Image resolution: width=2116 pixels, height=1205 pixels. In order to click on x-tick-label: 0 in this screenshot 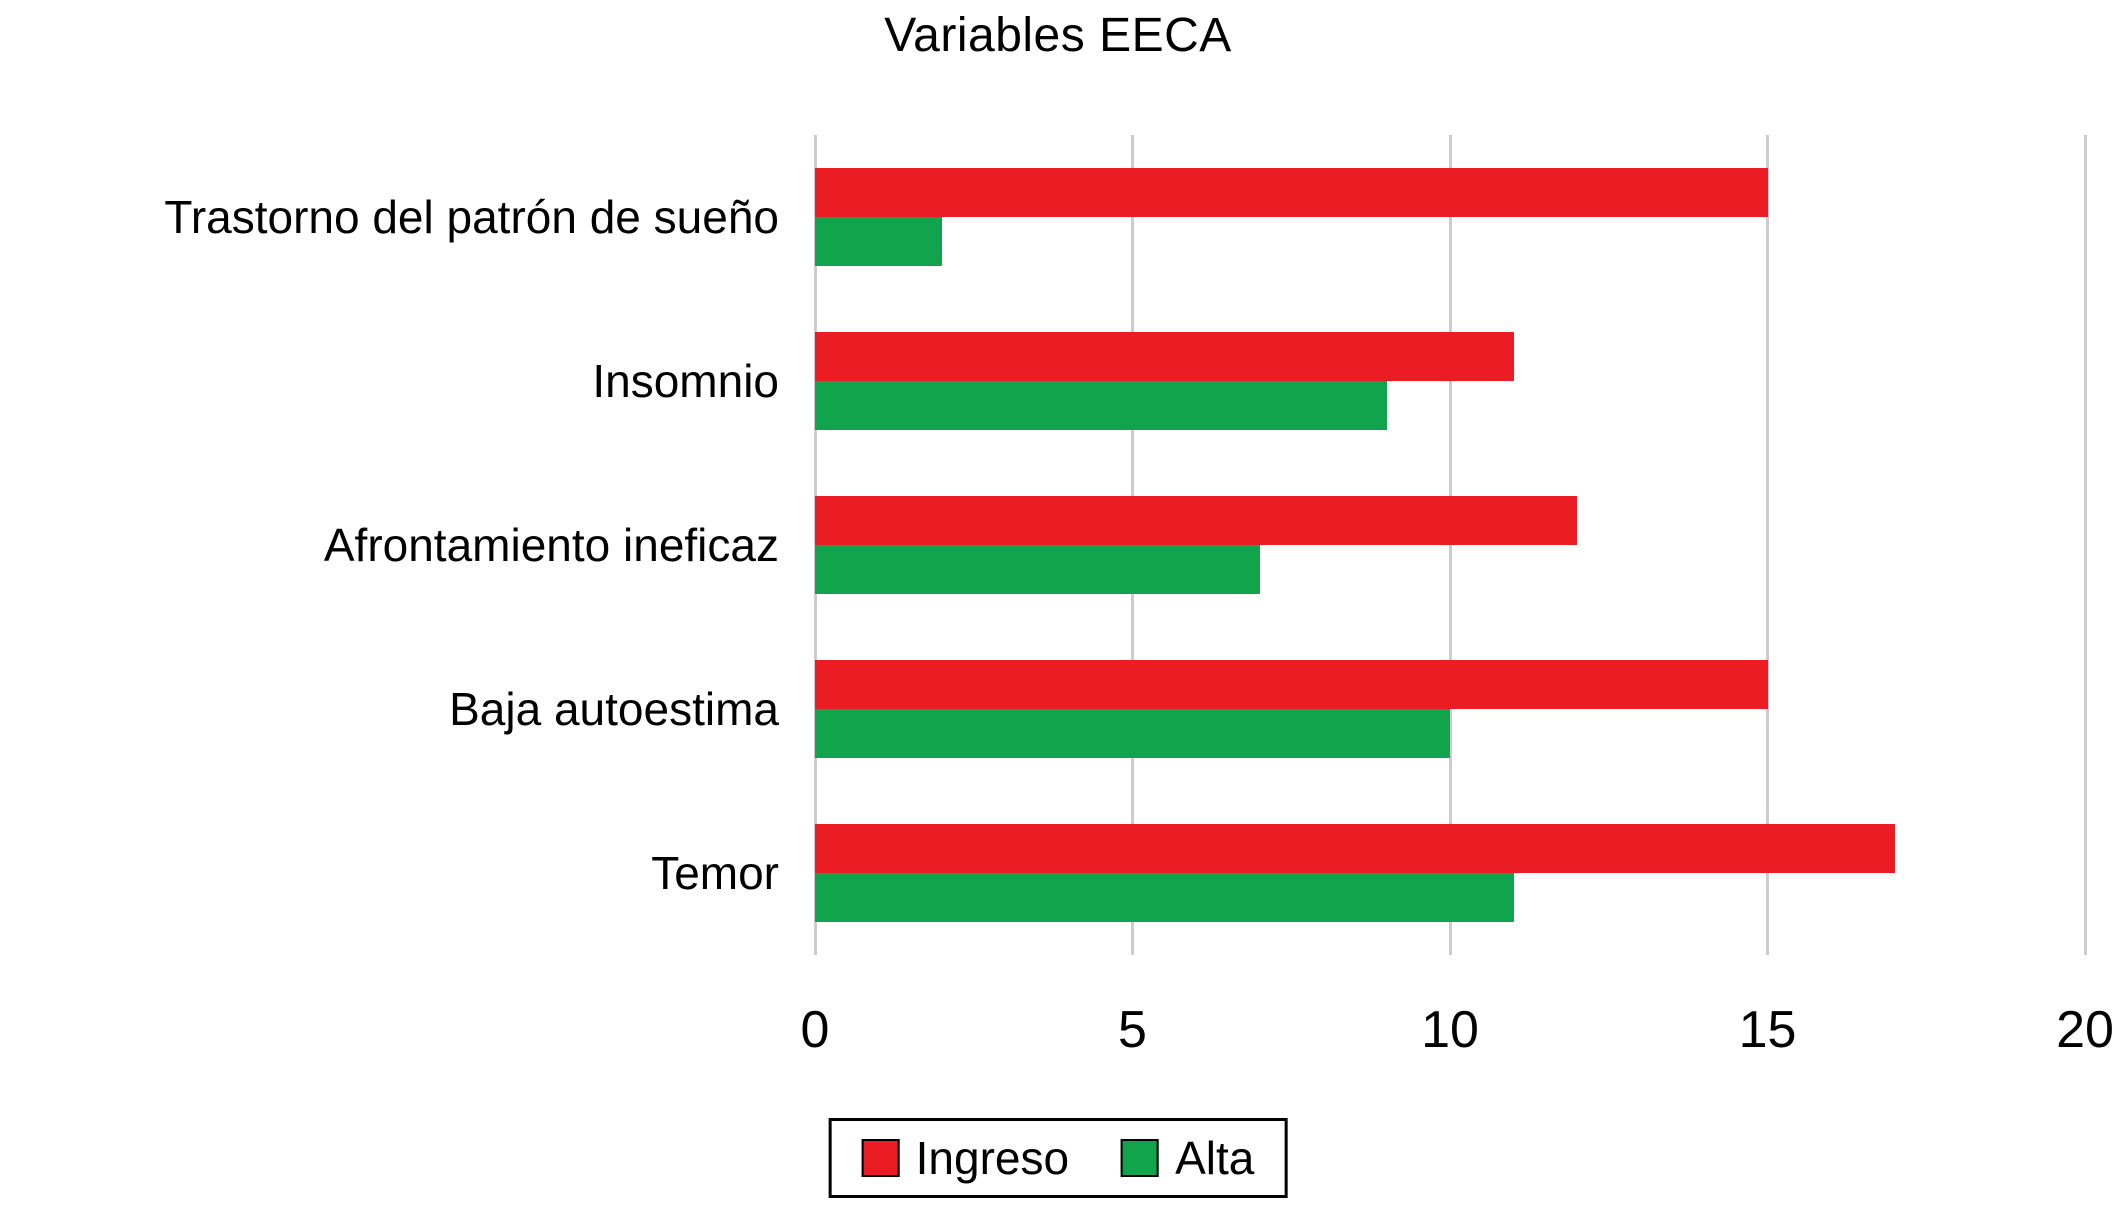, I will do `click(815, 1030)`.